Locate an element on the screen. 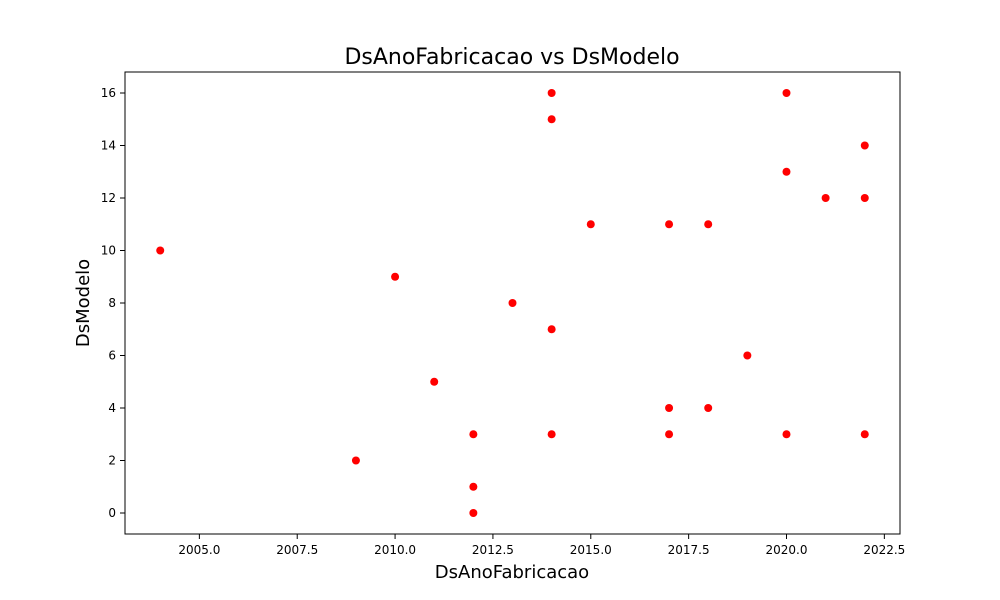 The image size is (1000, 600). x-tick-label: 2022.5 is located at coordinates (884, 550).